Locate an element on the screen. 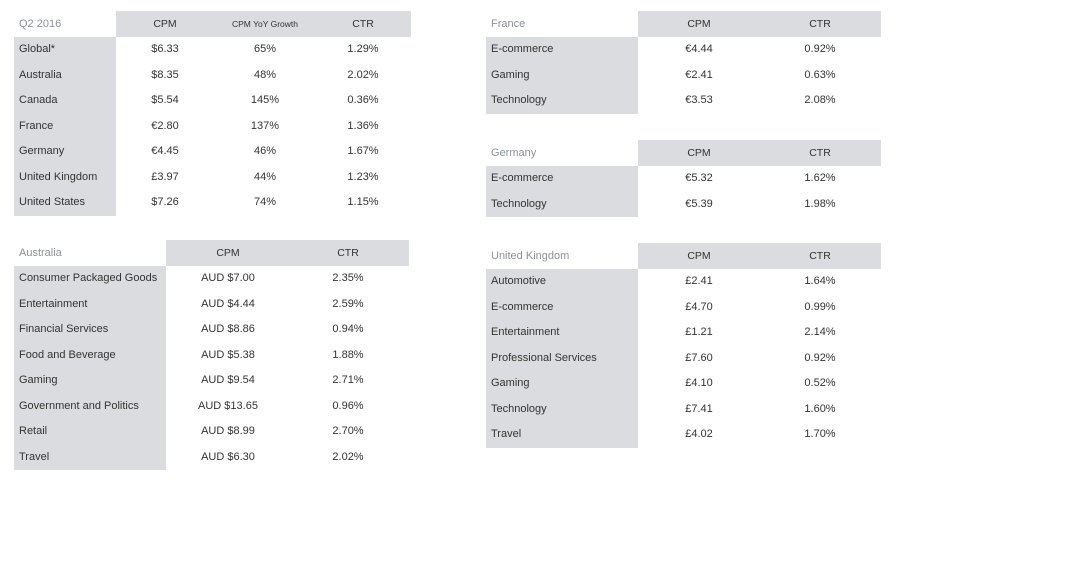 This screenshot has height=561, width=1080. table-row: Germany €4.45 46% 1.67% is located at coordinates (212, 152).